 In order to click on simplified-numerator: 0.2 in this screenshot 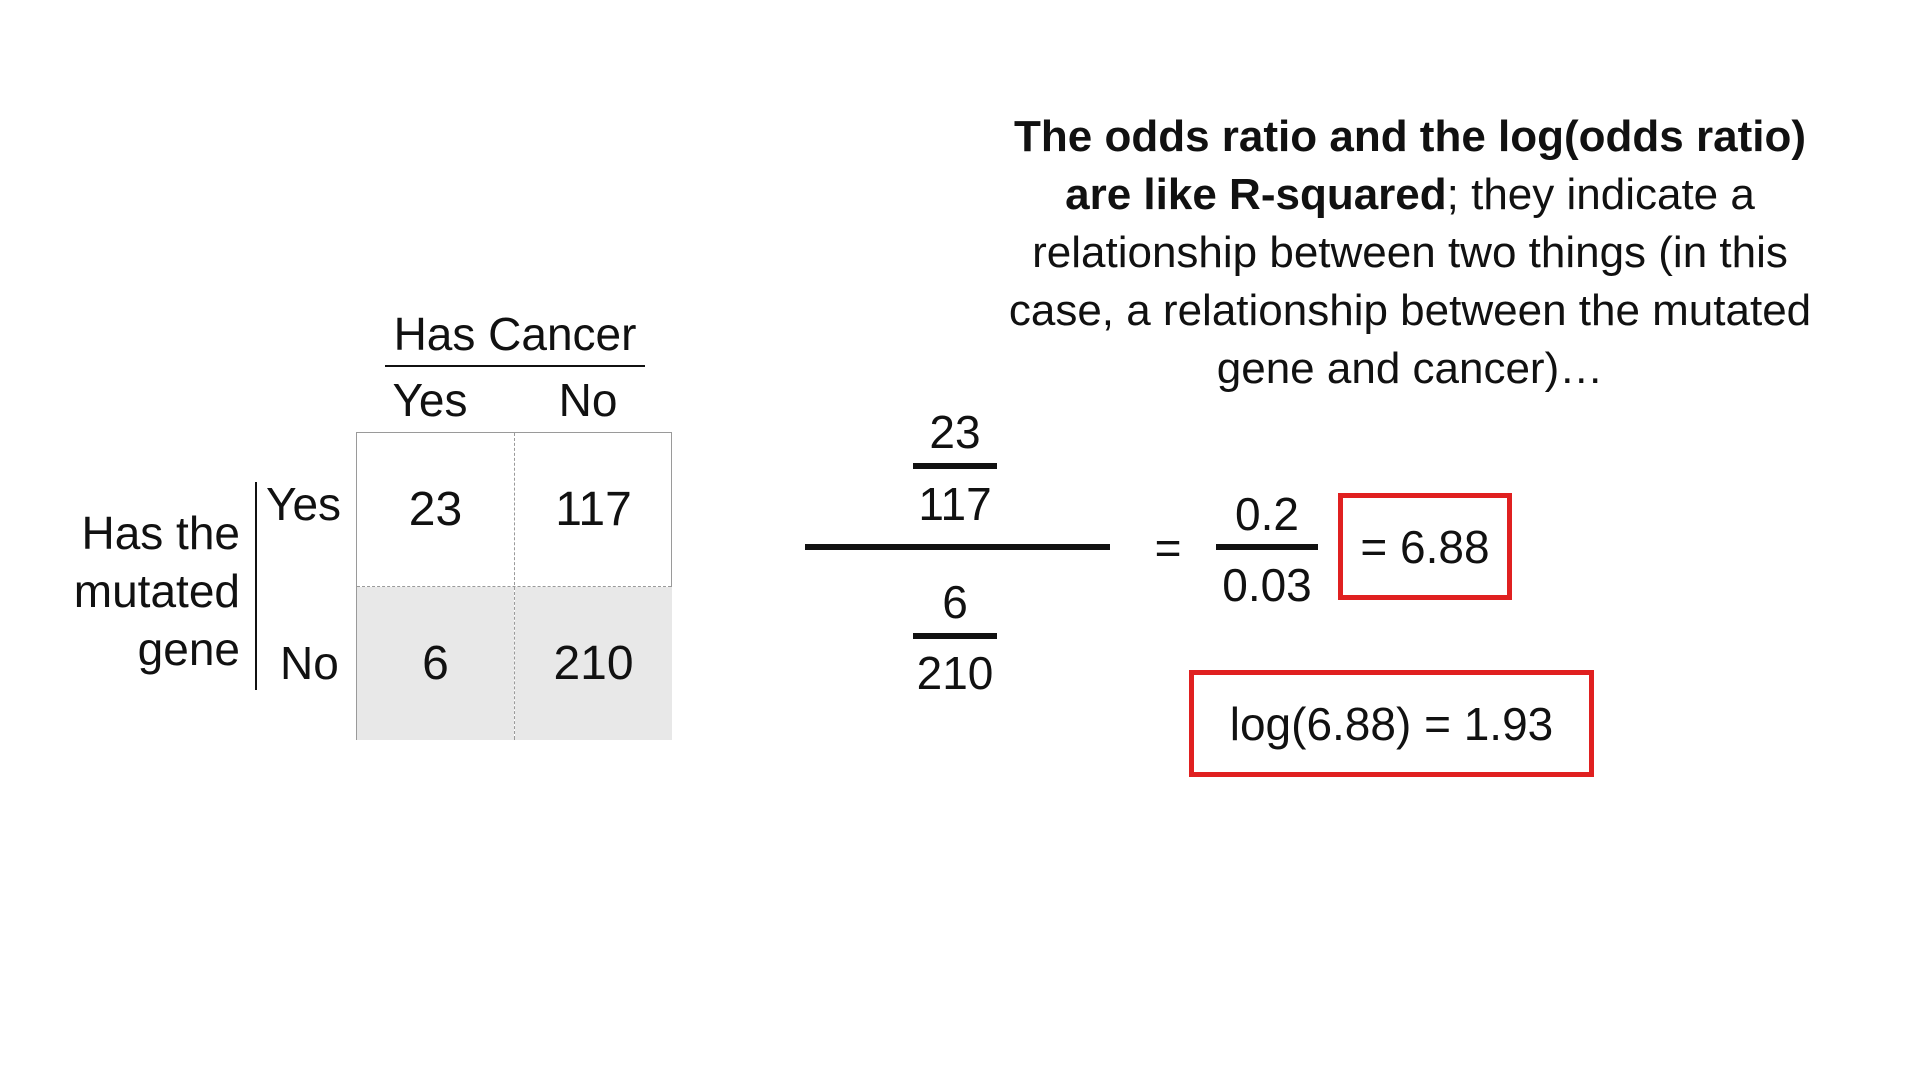, I will do `click(1267, 514)`.